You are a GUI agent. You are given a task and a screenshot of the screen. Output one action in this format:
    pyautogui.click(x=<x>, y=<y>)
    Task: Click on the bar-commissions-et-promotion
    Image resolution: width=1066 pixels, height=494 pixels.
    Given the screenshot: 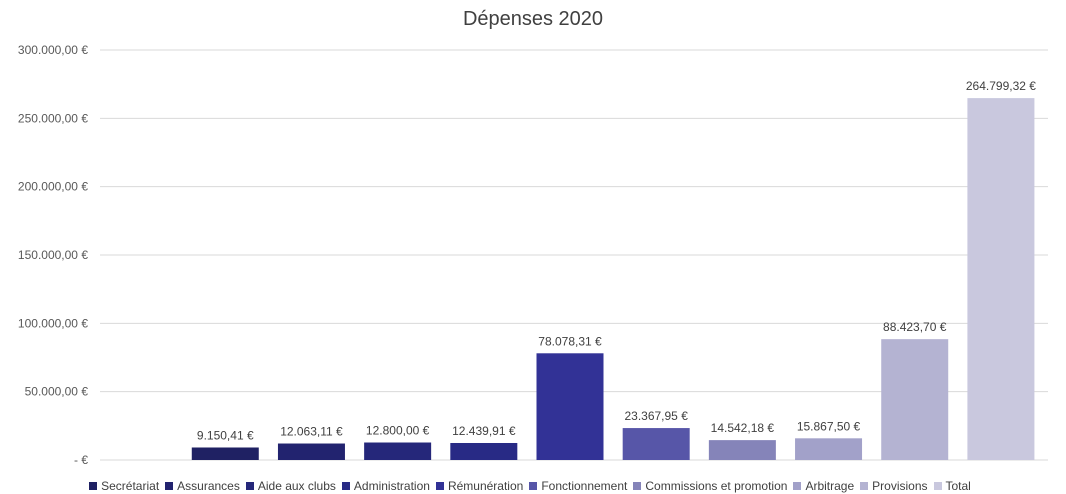 What is the action you would take?
    pyautogui.click(x=742, y=450)
    